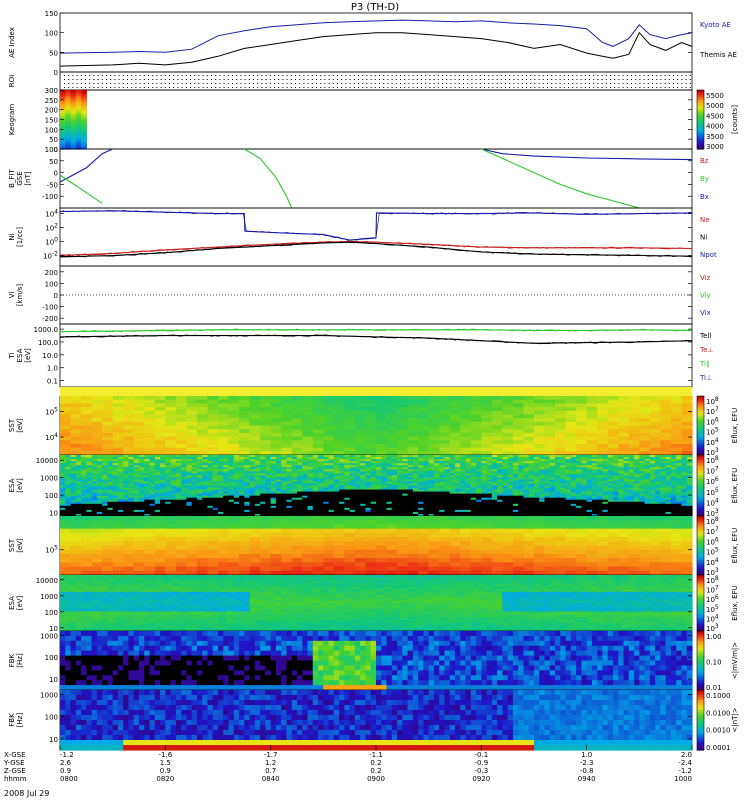 This screenshot has height=800, width=750. I want to click on ni-legend-label: Npot, so click(708, 255).